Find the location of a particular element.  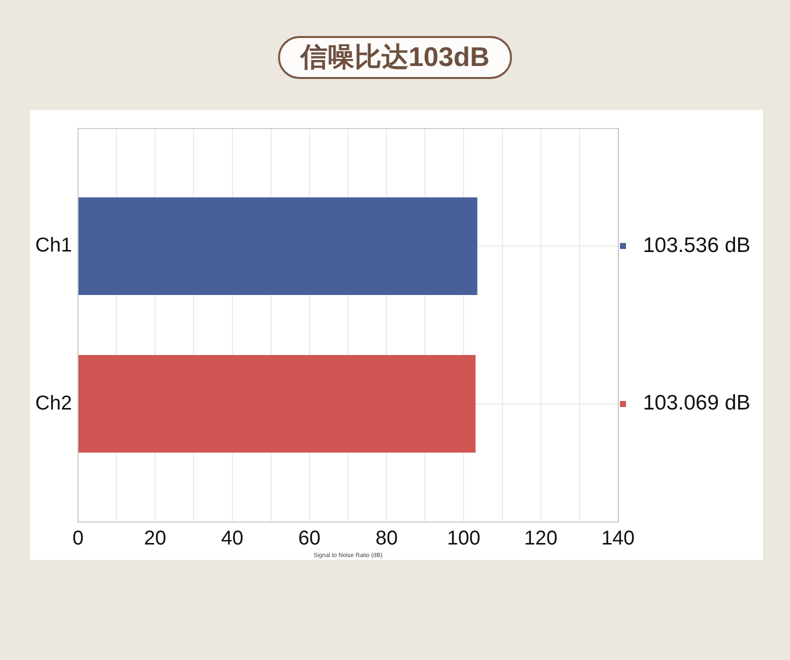

chart-title: 信噪比达103dB is located at coordinates (395, 57).